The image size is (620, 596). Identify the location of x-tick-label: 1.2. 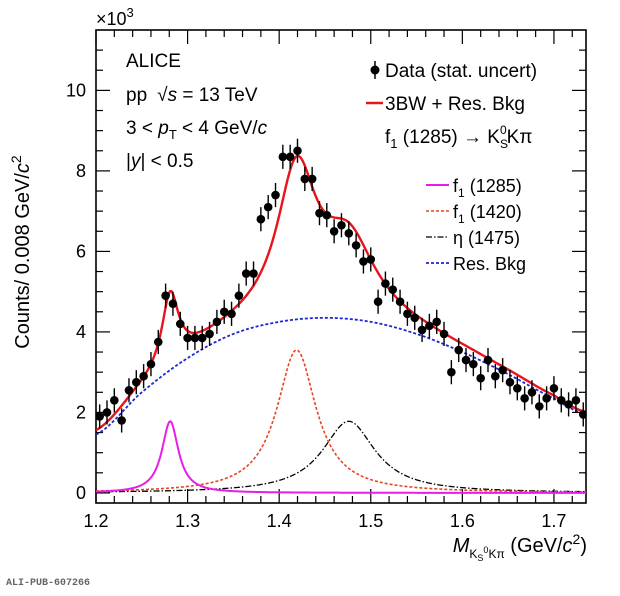
(95, 521).